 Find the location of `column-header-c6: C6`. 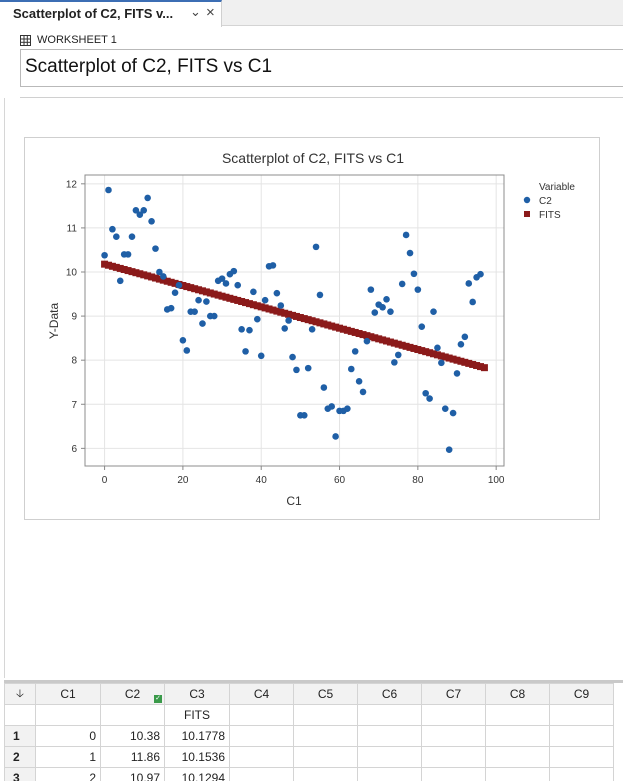

column-header-c6: C6 is located at coordinates (389, 694).